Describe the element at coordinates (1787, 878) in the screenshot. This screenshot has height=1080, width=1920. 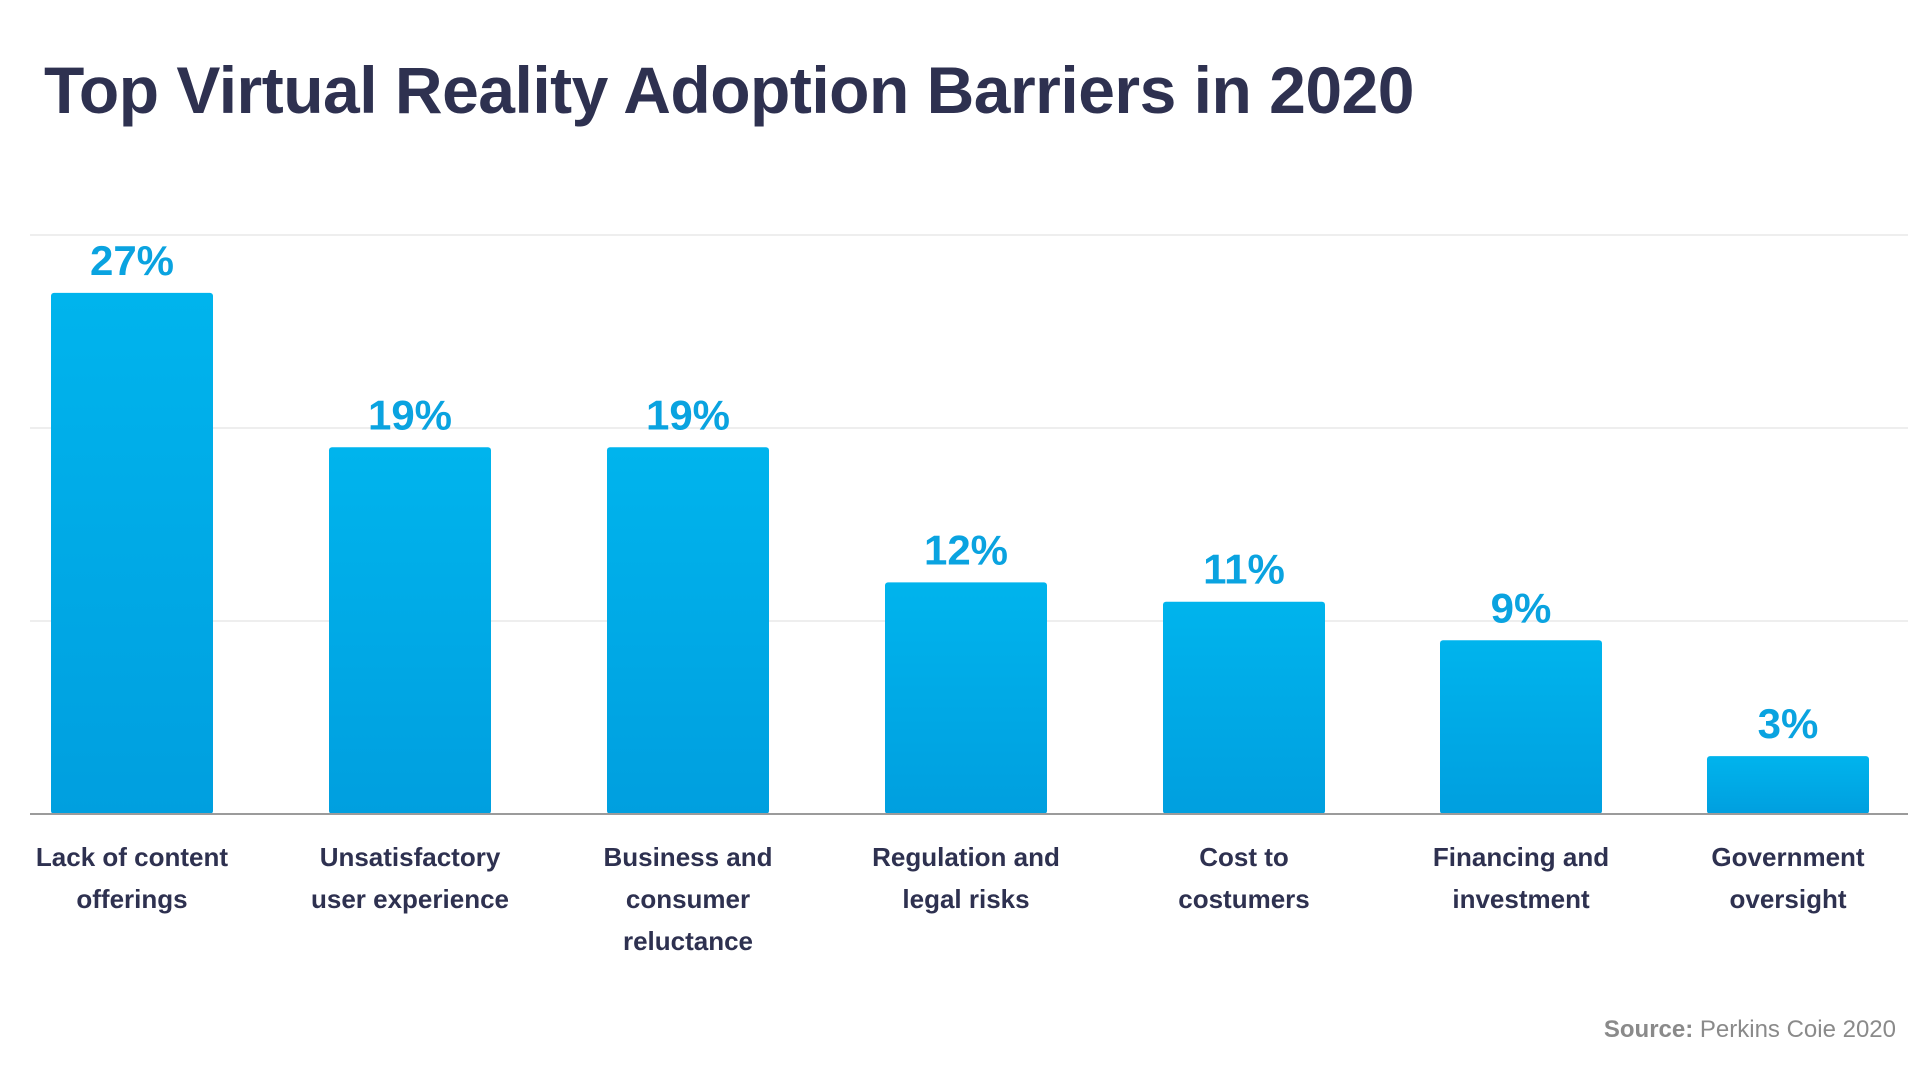
I see `category-label: Government oversight` at that location.